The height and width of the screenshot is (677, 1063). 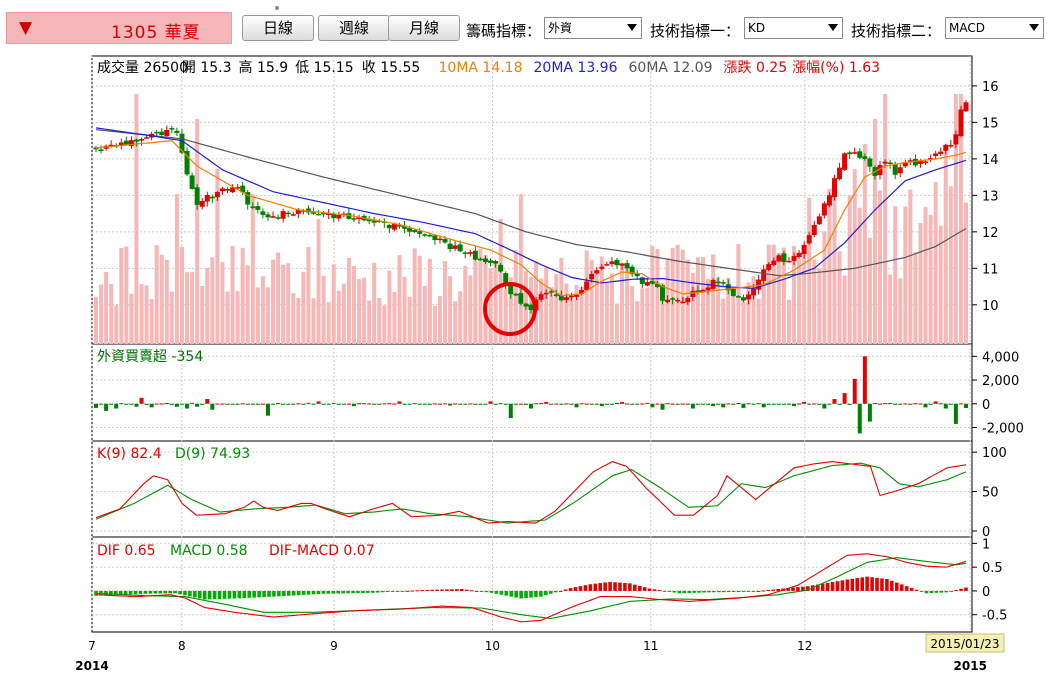 What do you see at coordinates (531, 588) in the screenshot?
I see `dif-line` at bounding box center [531, 588].